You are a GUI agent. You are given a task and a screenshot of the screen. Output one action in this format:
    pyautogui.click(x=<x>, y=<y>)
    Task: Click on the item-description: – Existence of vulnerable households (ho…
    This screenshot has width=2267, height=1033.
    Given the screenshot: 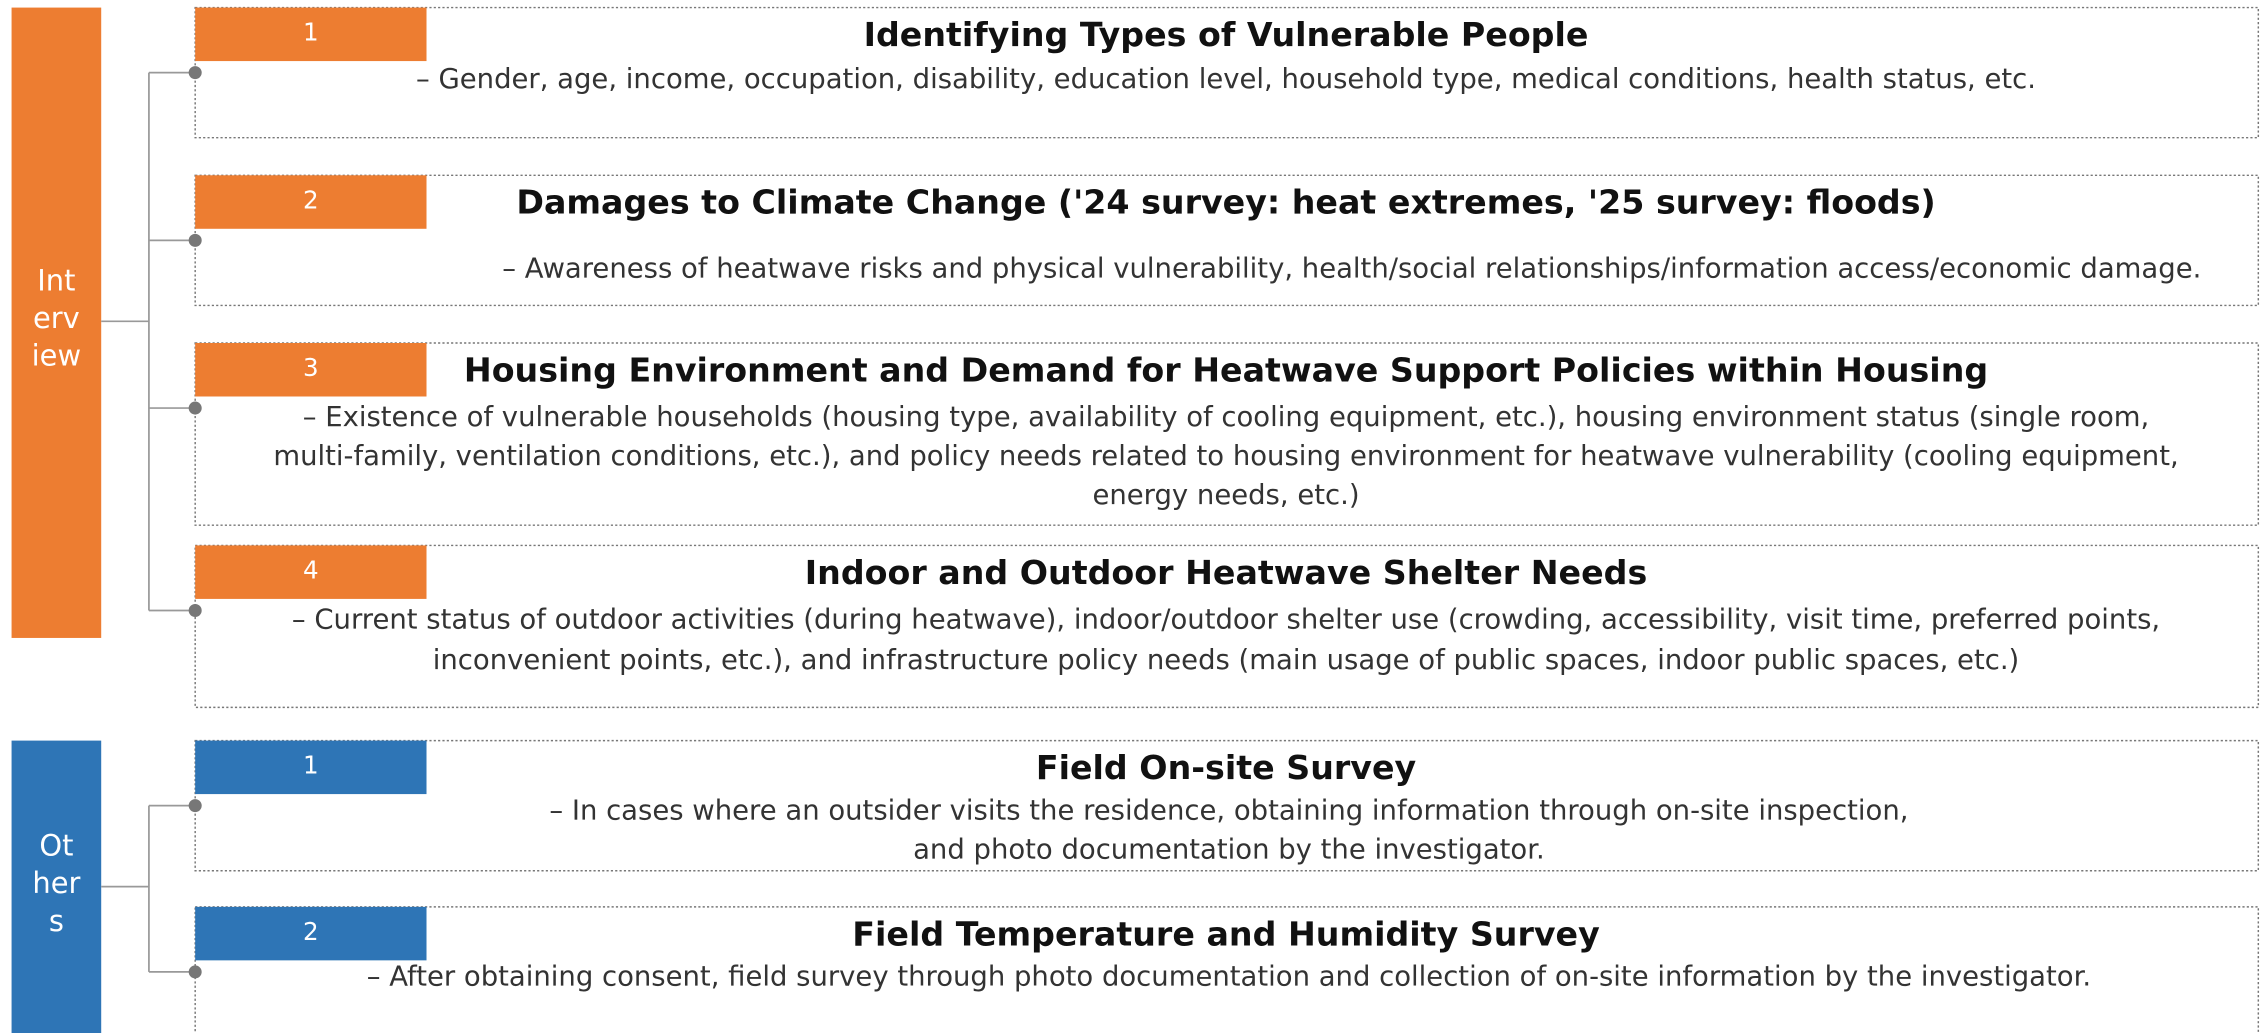 What is the action you would take?
    pyautogui.click(x=1226, y=417)
    